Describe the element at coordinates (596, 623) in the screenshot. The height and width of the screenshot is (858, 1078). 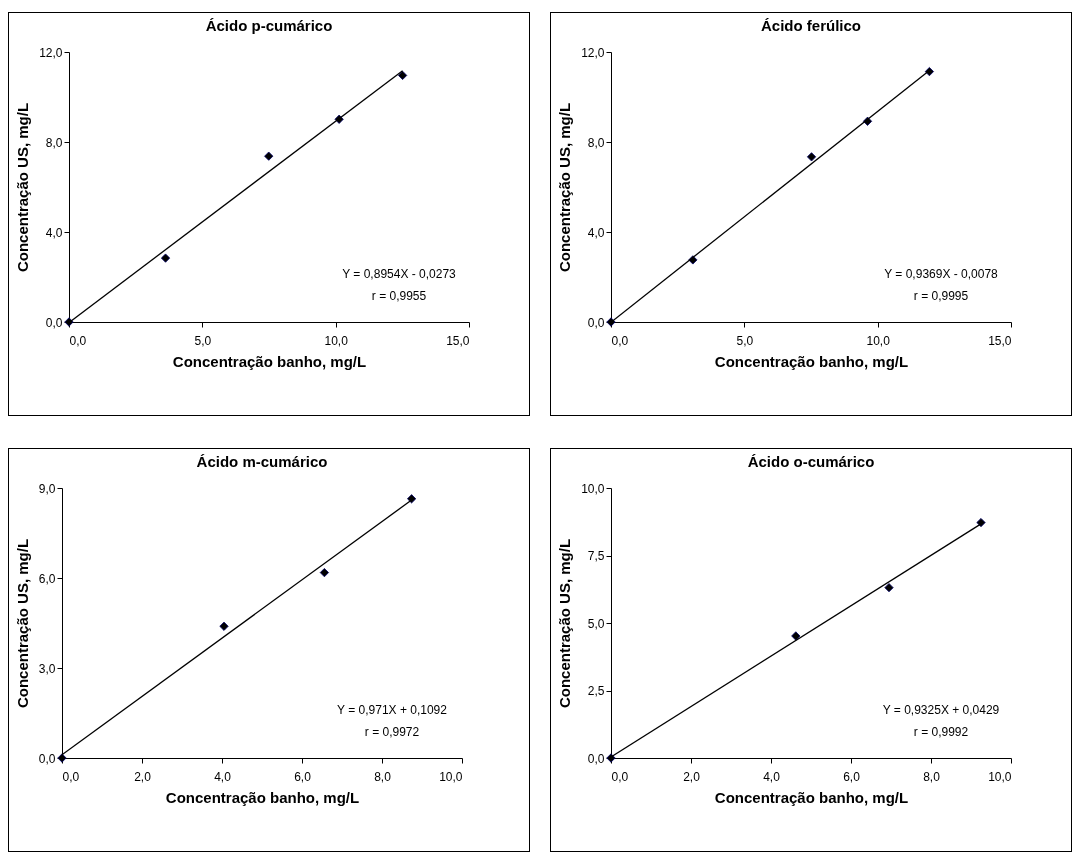
I see `y-tick-label: 5,0` at that location.